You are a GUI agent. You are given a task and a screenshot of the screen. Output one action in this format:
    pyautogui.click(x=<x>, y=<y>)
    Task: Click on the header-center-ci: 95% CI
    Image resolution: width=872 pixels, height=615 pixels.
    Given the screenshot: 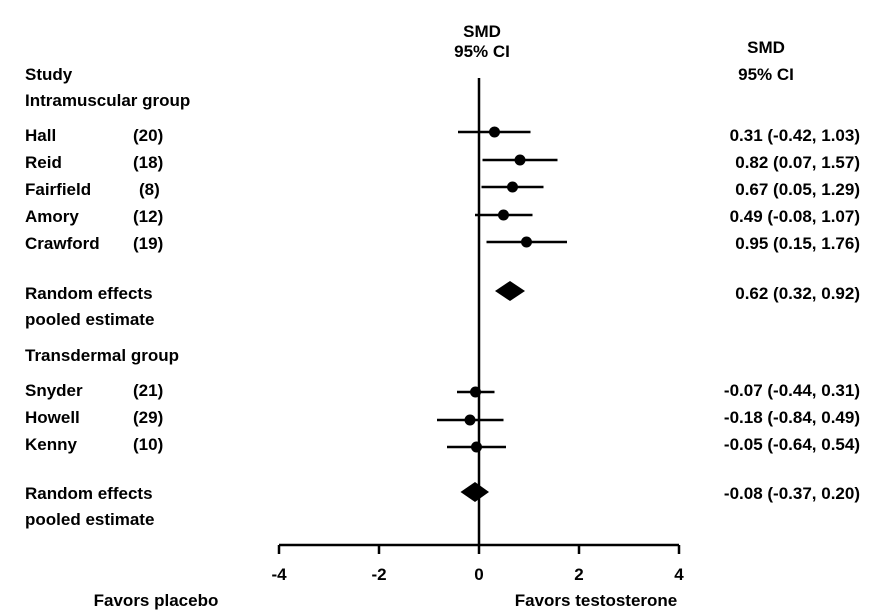 What is the action you would take?
    pyautogui.click(x=482, y=51)
    